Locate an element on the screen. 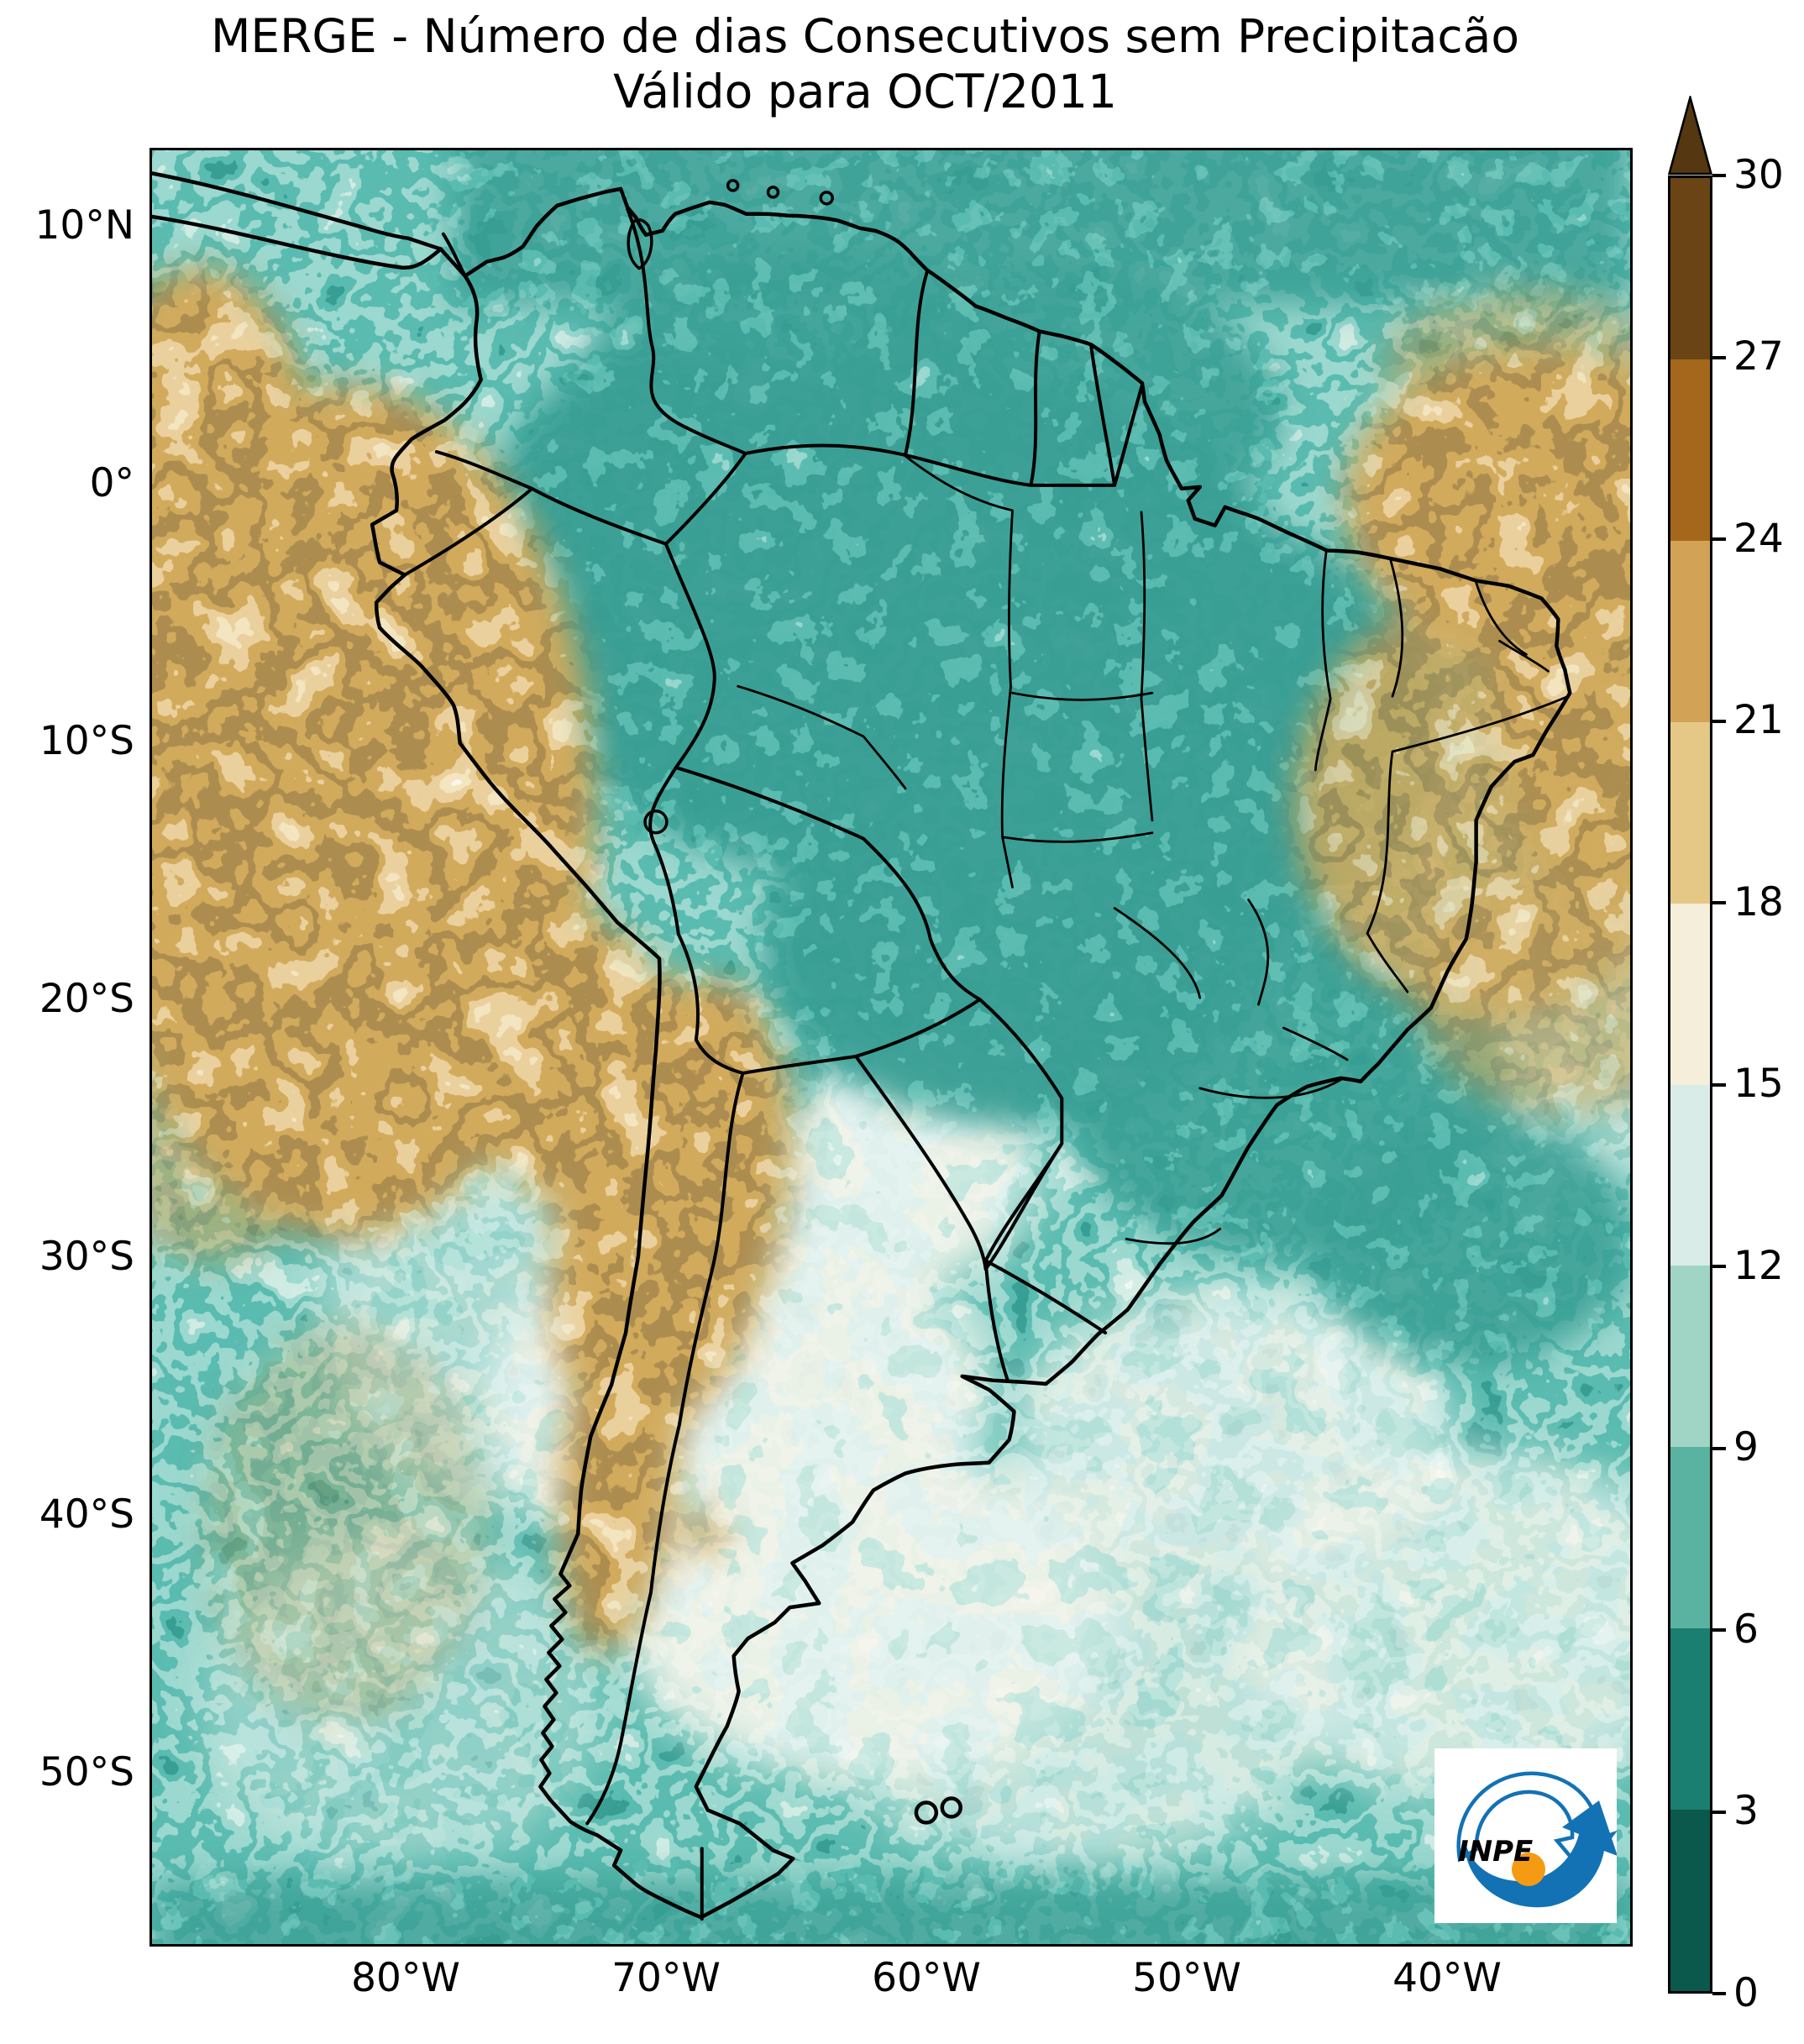 The image size is (1804, 2044). lat-tick-10N: 10°N is located at coordinates (84, 225).